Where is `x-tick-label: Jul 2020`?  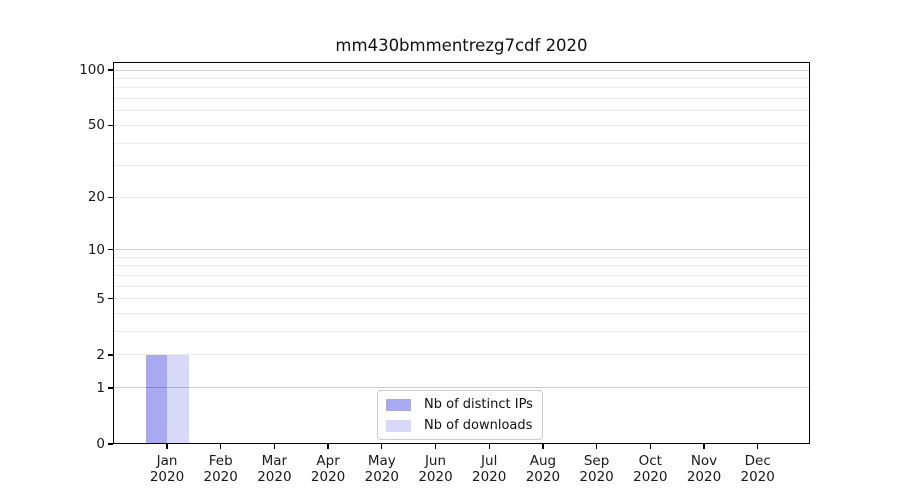
x-tick-label: Jul 2020 is located at coordinates (489, 469).